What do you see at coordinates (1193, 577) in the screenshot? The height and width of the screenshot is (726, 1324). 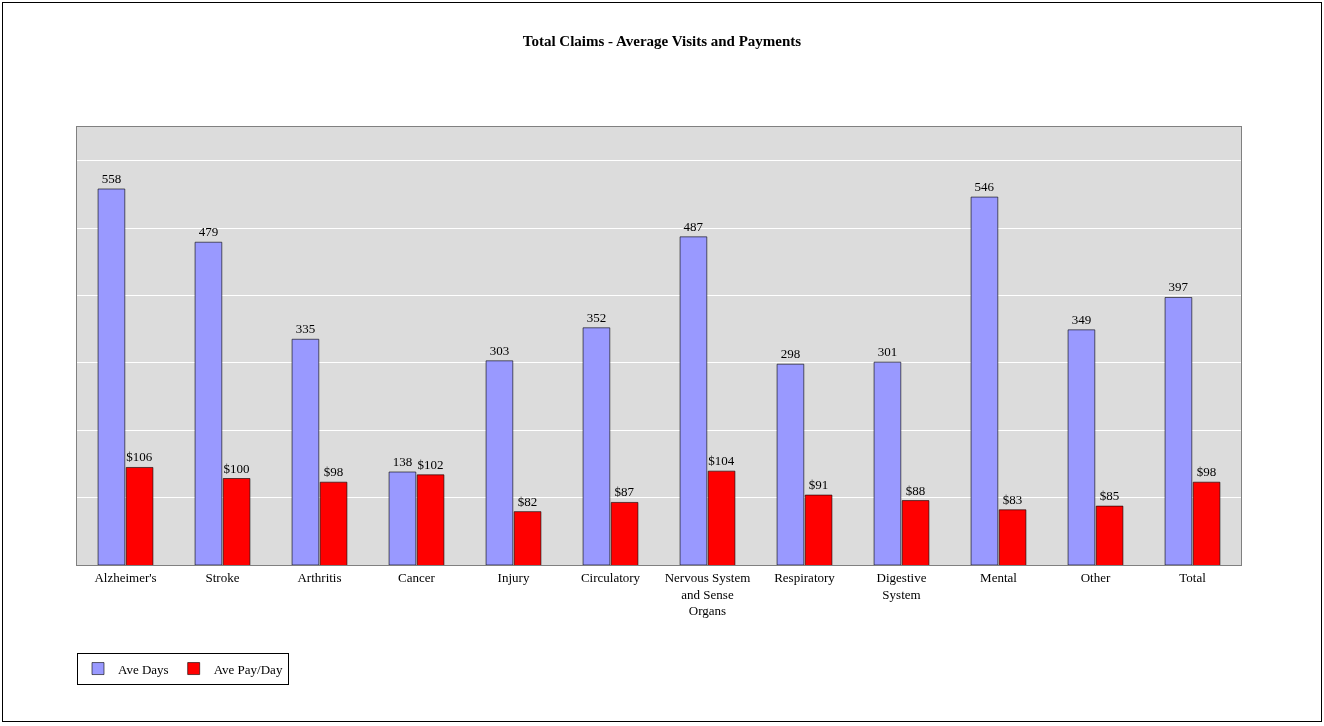 I see `x-tick-label: Total` at bounding box center [1193, 577].